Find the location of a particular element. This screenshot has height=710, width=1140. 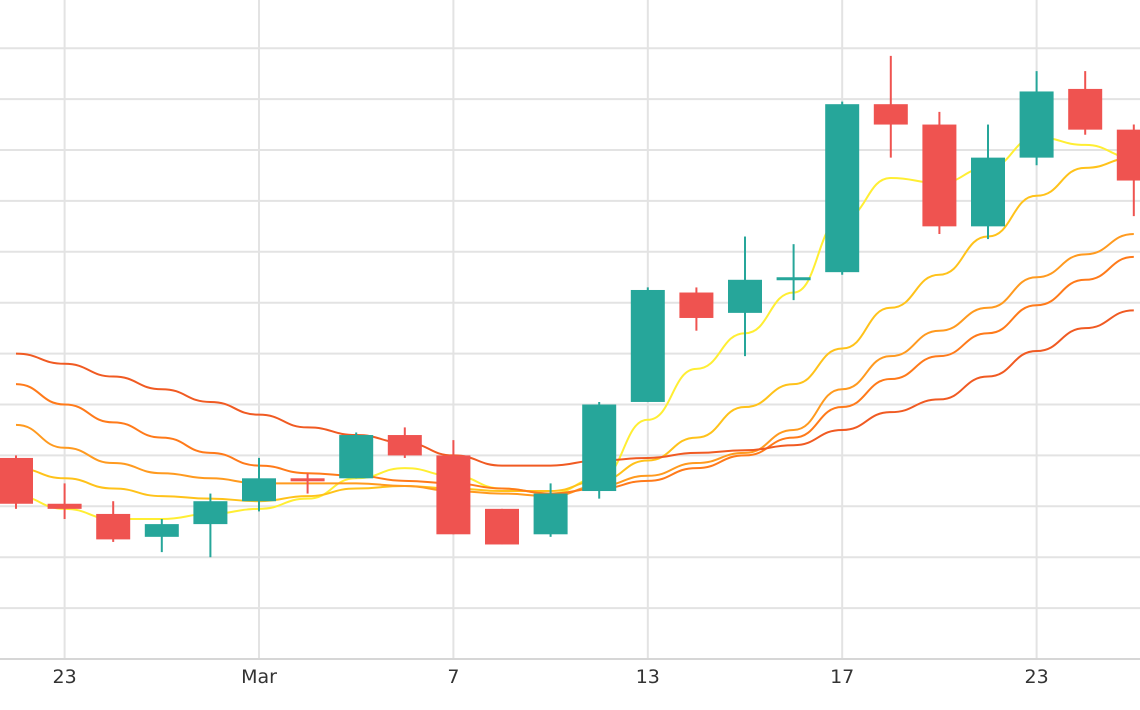

x-tick-label: 13 is located at coordinates (648, 677).